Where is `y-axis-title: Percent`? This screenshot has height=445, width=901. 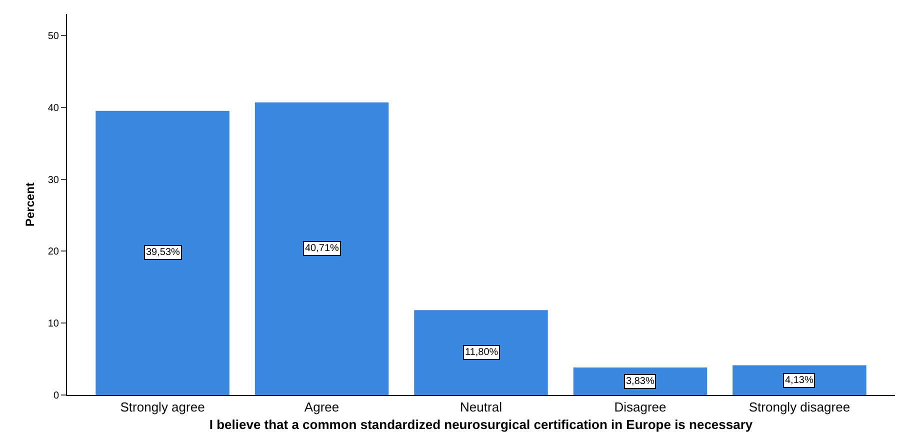
y-axis-title: Percent is located at coordinates (30, 204).